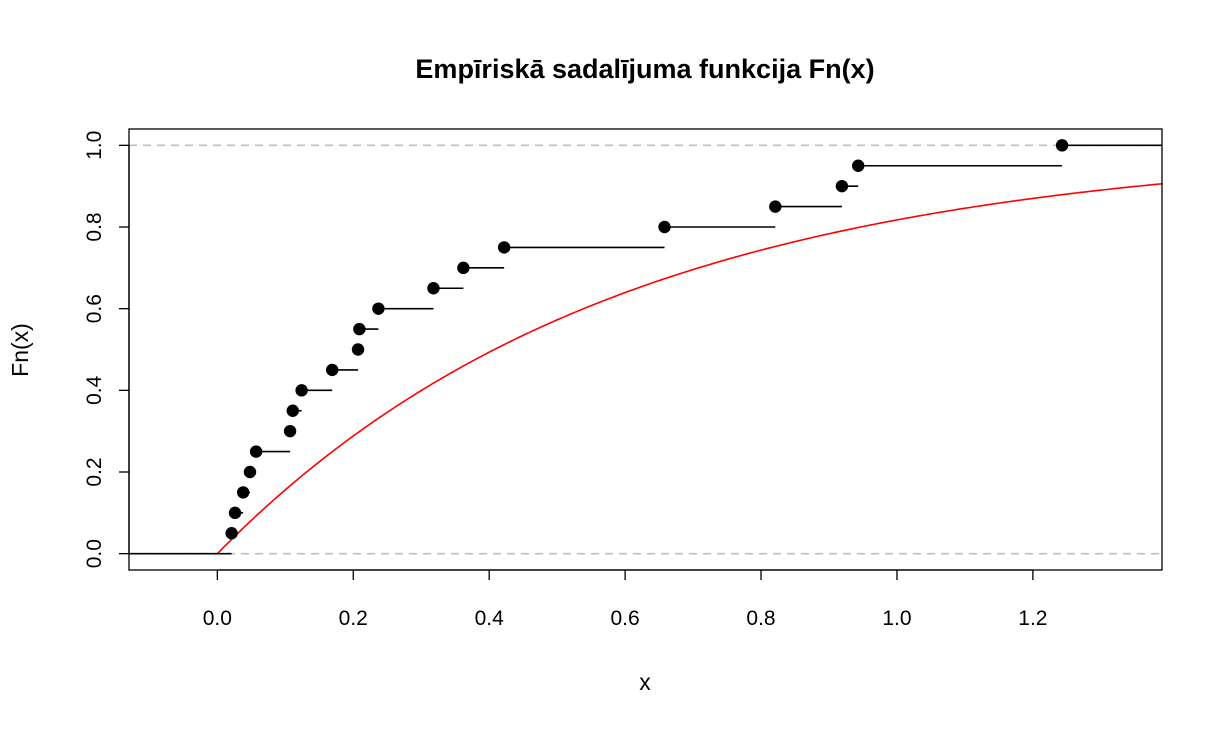 Image resolution: width=1228 pixels, height=731 pixels. Describe the element at coordinates (94, 553) in the screenshot. I see `y-tick-label: 0.0` at that location.